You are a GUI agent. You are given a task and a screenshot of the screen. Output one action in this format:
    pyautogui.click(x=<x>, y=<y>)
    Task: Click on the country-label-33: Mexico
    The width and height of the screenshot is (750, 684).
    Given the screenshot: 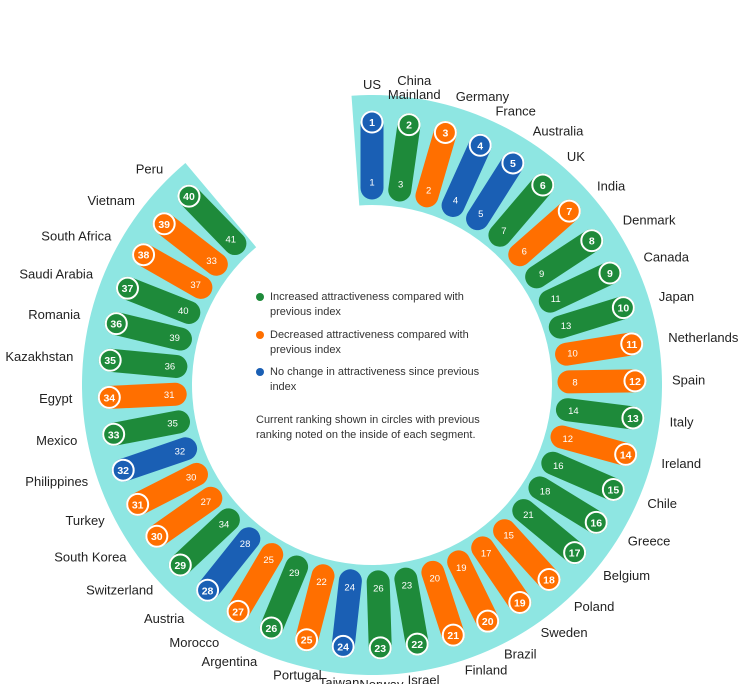 What is the action you would take?
    pyautogui.click(x=56, y=440)
    